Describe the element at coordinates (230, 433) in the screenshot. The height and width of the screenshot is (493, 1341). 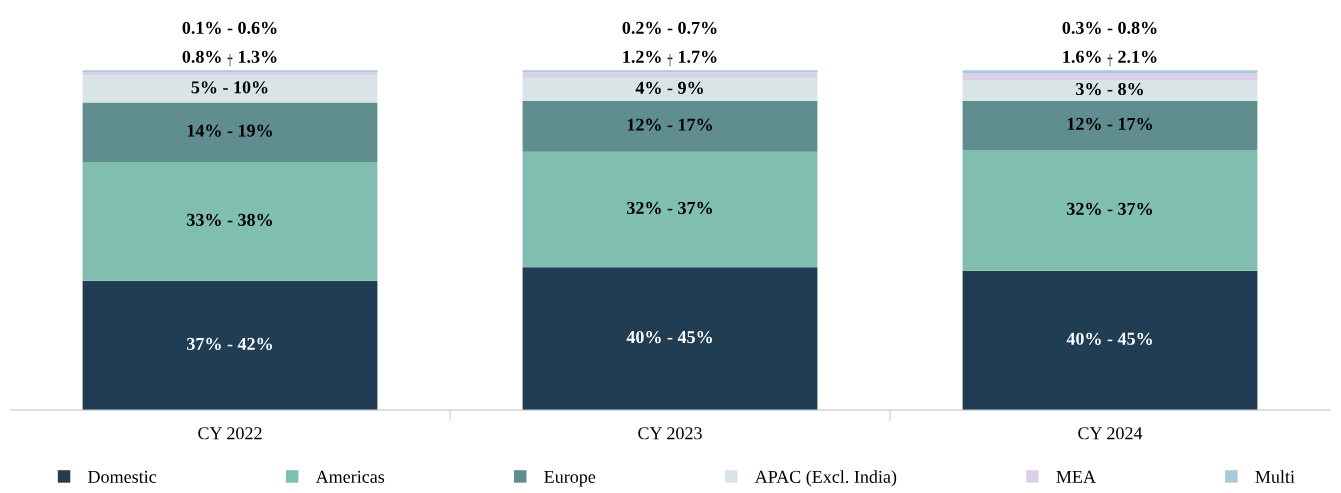
I see `x-tick-label: CY 2022` at that location.